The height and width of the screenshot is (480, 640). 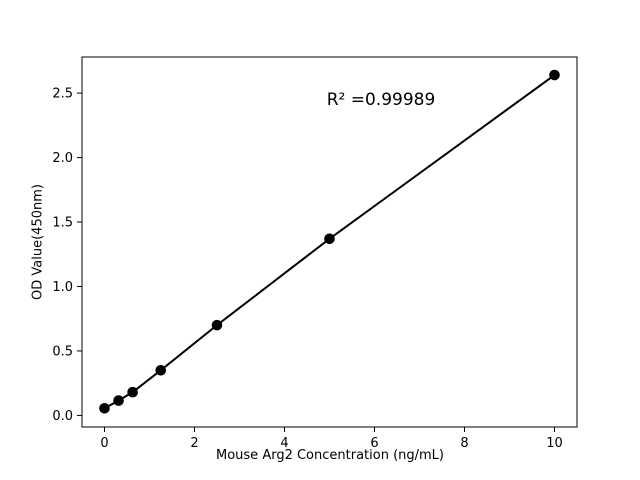 I want to click on y-tick-label: 2.5, so click(x=62, y=94).